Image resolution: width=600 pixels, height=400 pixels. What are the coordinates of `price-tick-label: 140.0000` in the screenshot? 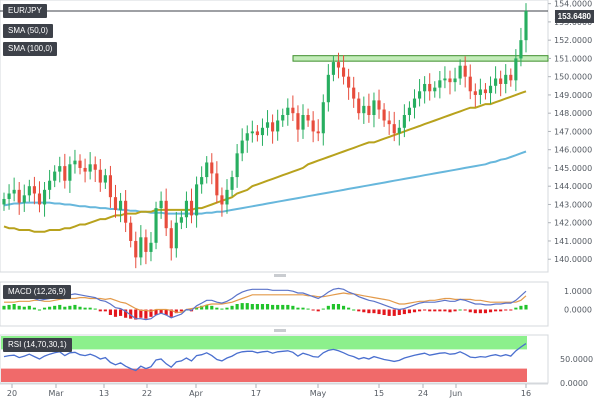 It's located at (573, 259).